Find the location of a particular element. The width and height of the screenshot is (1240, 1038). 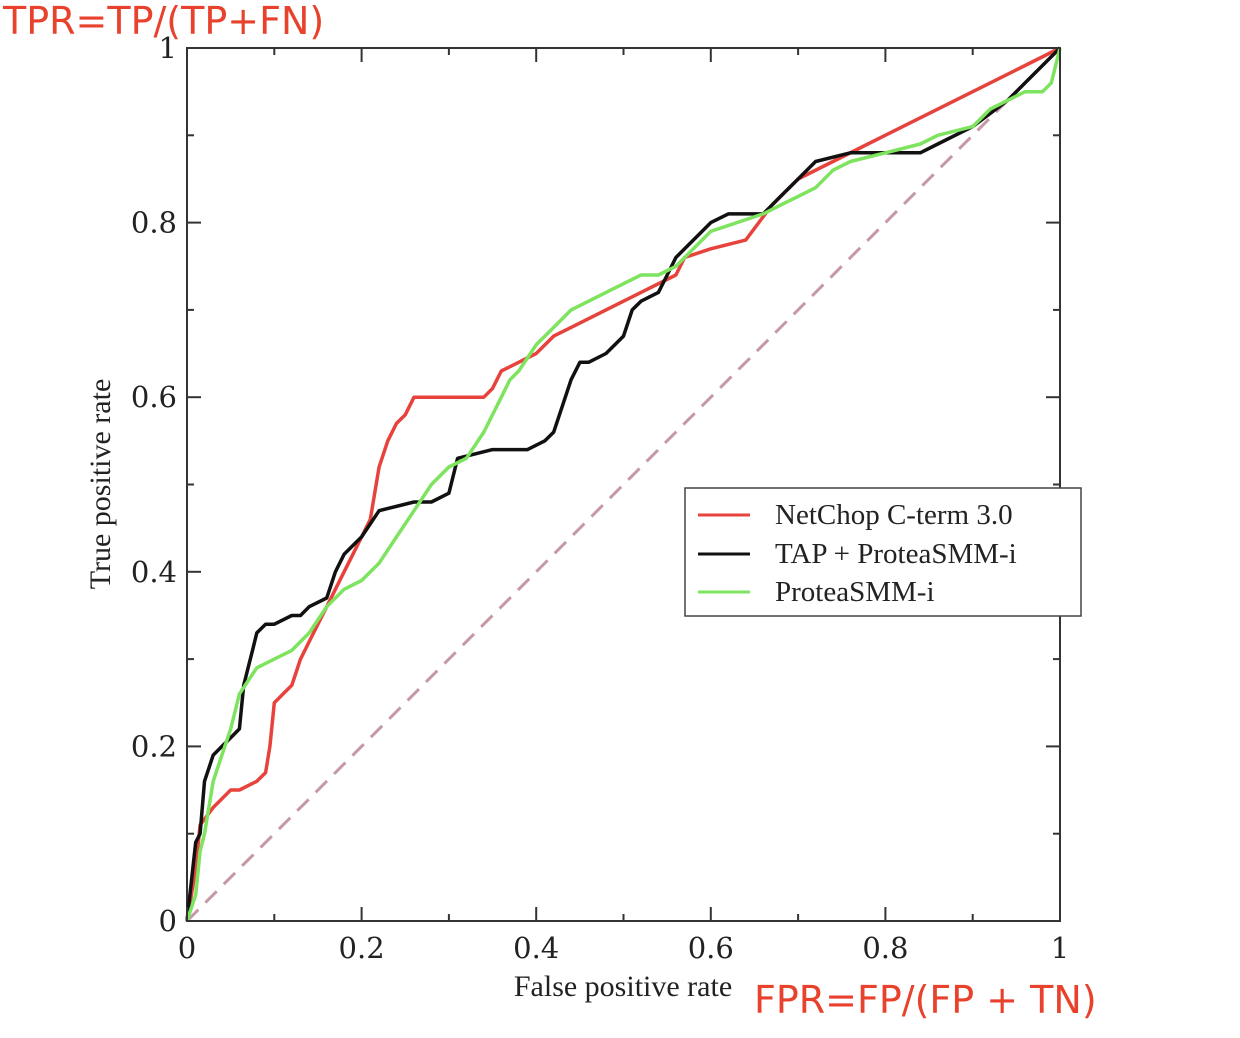

y-tick-label: 1 is located at coordinates (168, 48).